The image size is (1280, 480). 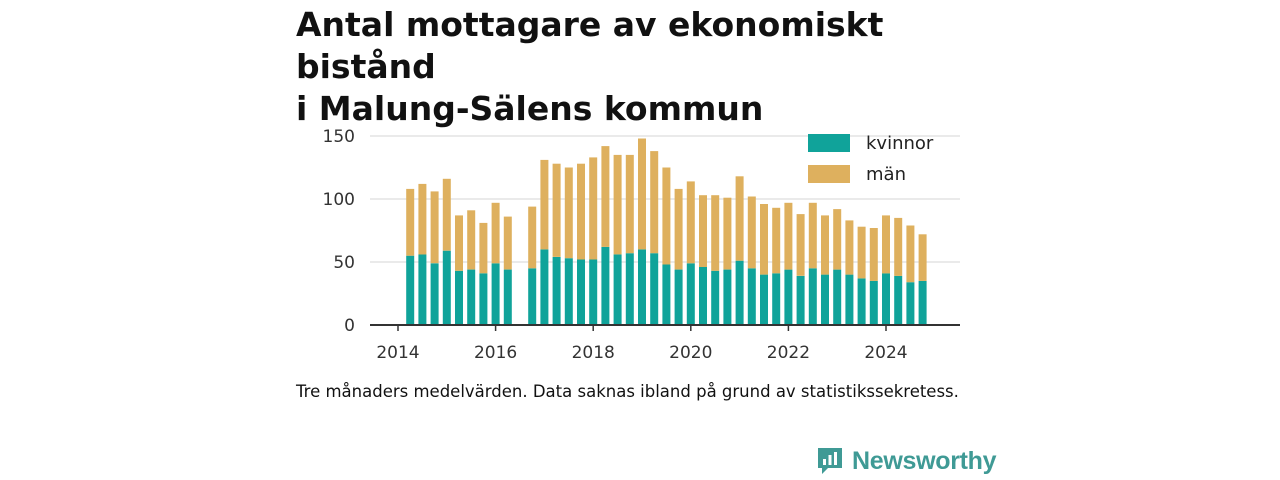 What do you see at coordinates (344, 263) in the screenshot?
I see `y-tick-label: 50` at bounding box center [344, 263].